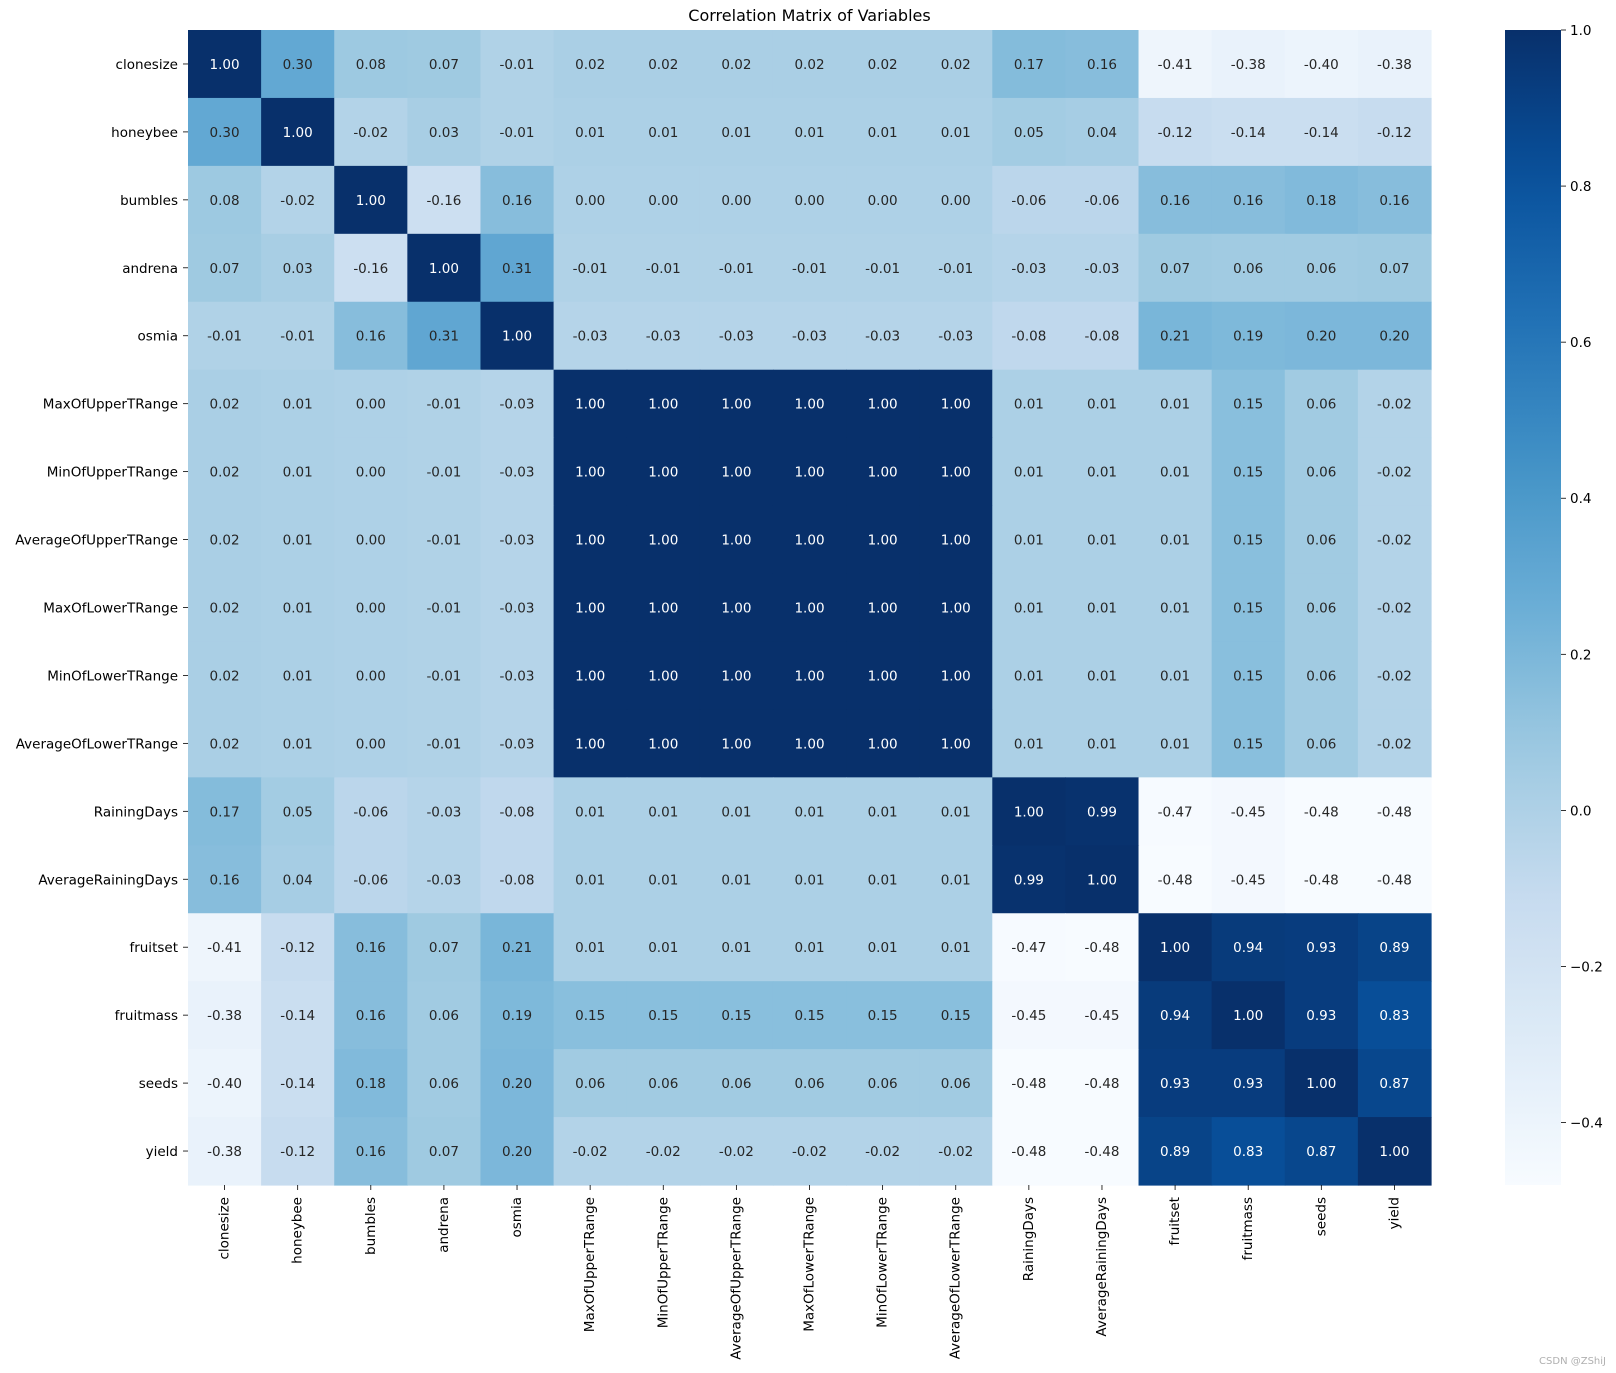 The image size is (1616, 1373). What do you see at coordinates (1554, 604) in the screenshot?
I see `colorbar: 1.0 0.8 0.6 0.4 0.2 0.0 −0.2 −0.4` at bounding box center [1554, 604].